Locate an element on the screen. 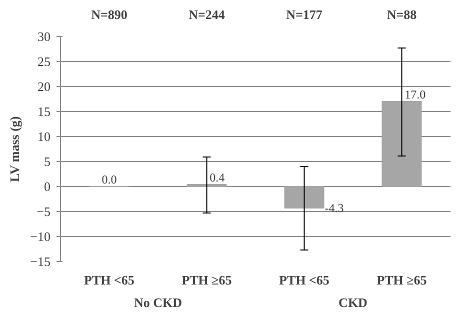 The width and height of the screenshot is (474, 333). y-tick-label: 20 is located at coordinates (44, 86).